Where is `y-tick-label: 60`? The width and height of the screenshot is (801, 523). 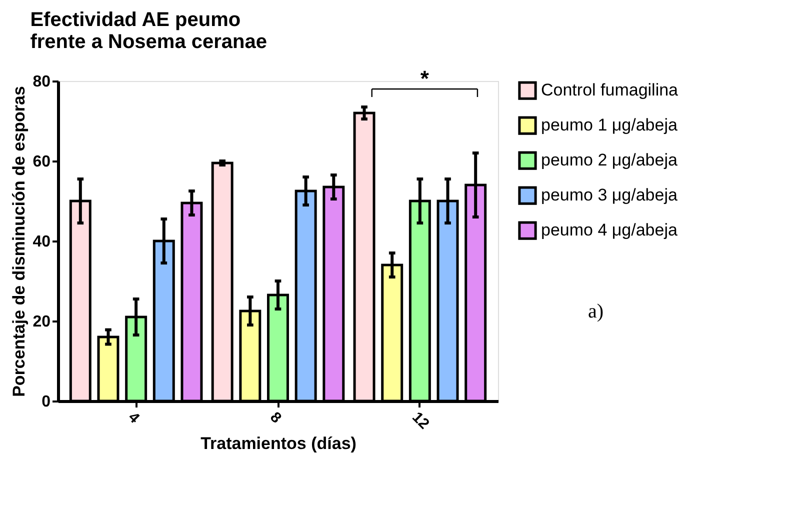
y-tick-label: 60 is located at coordinates (41, 162).